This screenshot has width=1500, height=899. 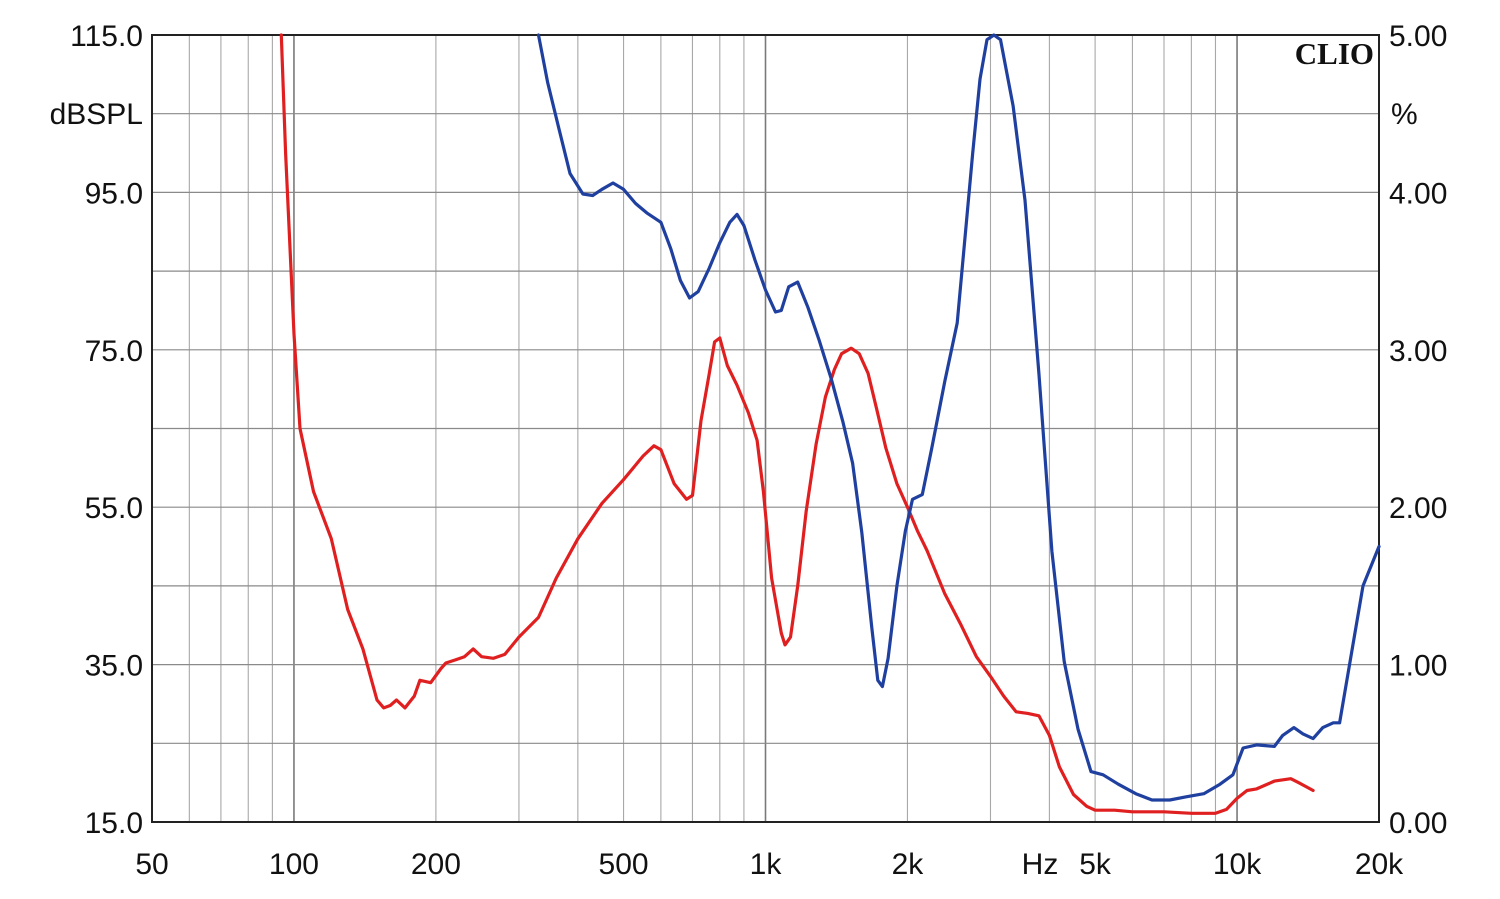 I want to click on left-y-tick-label: 15.0, so click(x=114, y=823).